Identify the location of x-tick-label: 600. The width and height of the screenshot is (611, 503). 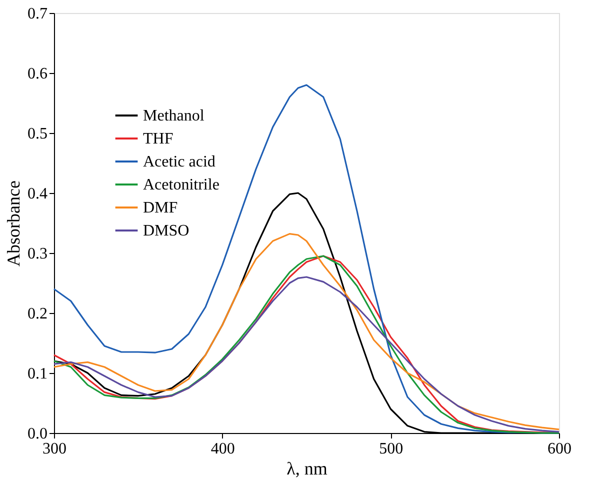
(560, 449).